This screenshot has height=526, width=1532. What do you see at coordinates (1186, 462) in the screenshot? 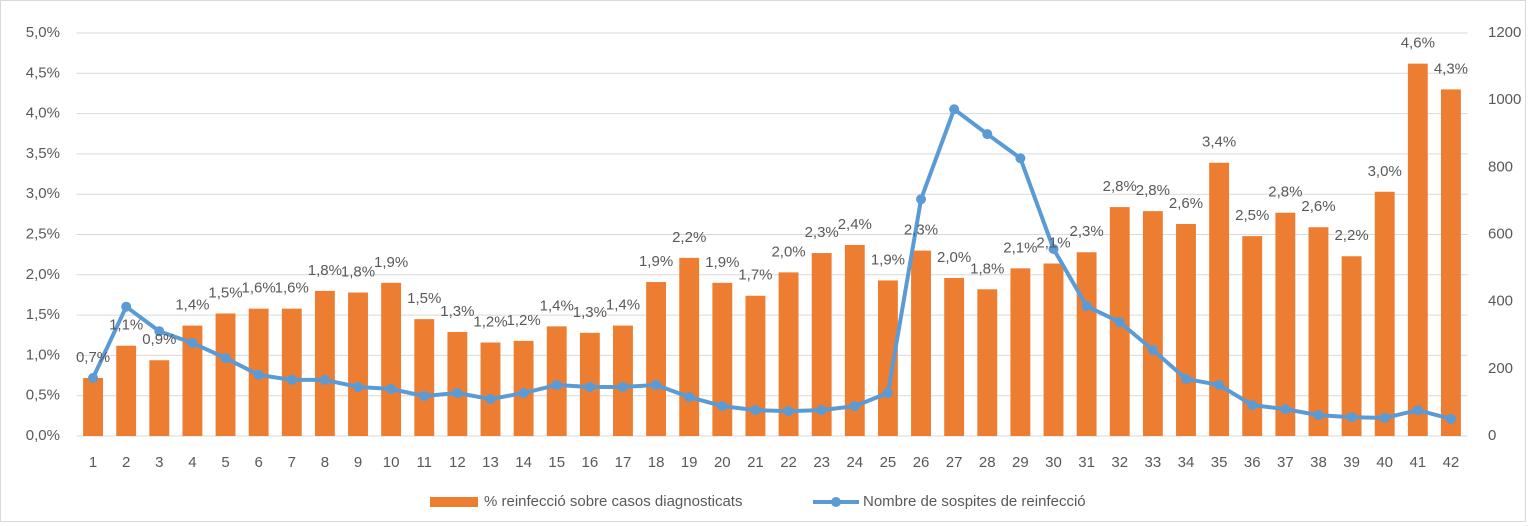
I see `x-tick-label: 34` at bounding box center [1186, 462].